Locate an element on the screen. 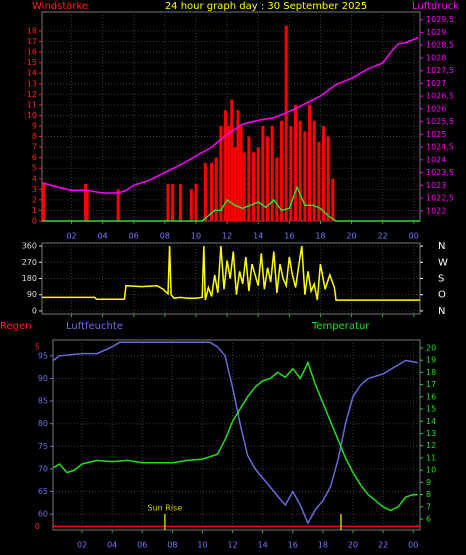 The image size is (466, 555). y2-tick-label: S is located at coordinates (441, 279).